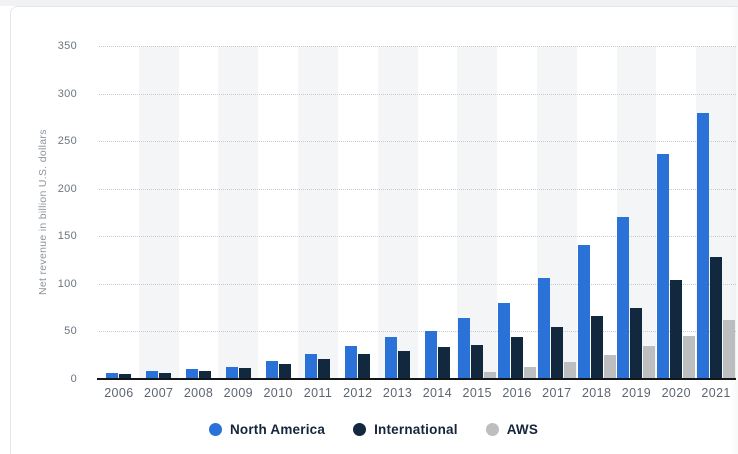  I want to click on x-tick-label-2011: 2011, so click(318, 393).